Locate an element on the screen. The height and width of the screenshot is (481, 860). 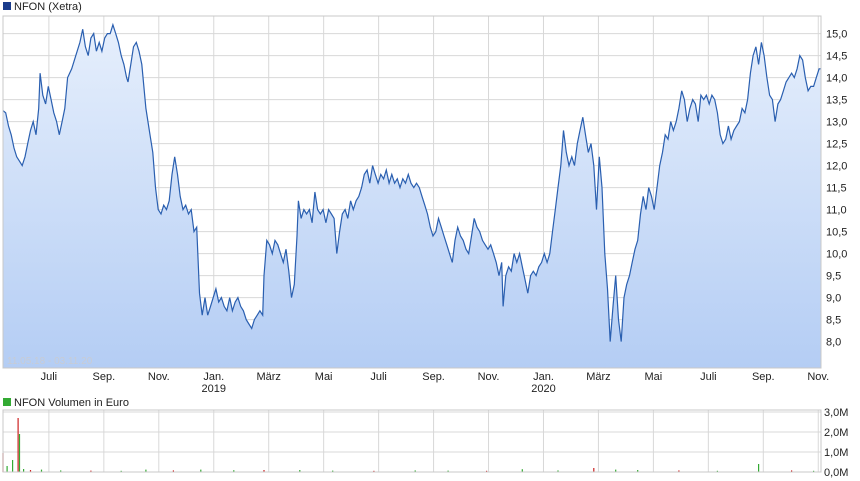
price-y-tick-label: 8,5 is located at coordinates (833, 321).